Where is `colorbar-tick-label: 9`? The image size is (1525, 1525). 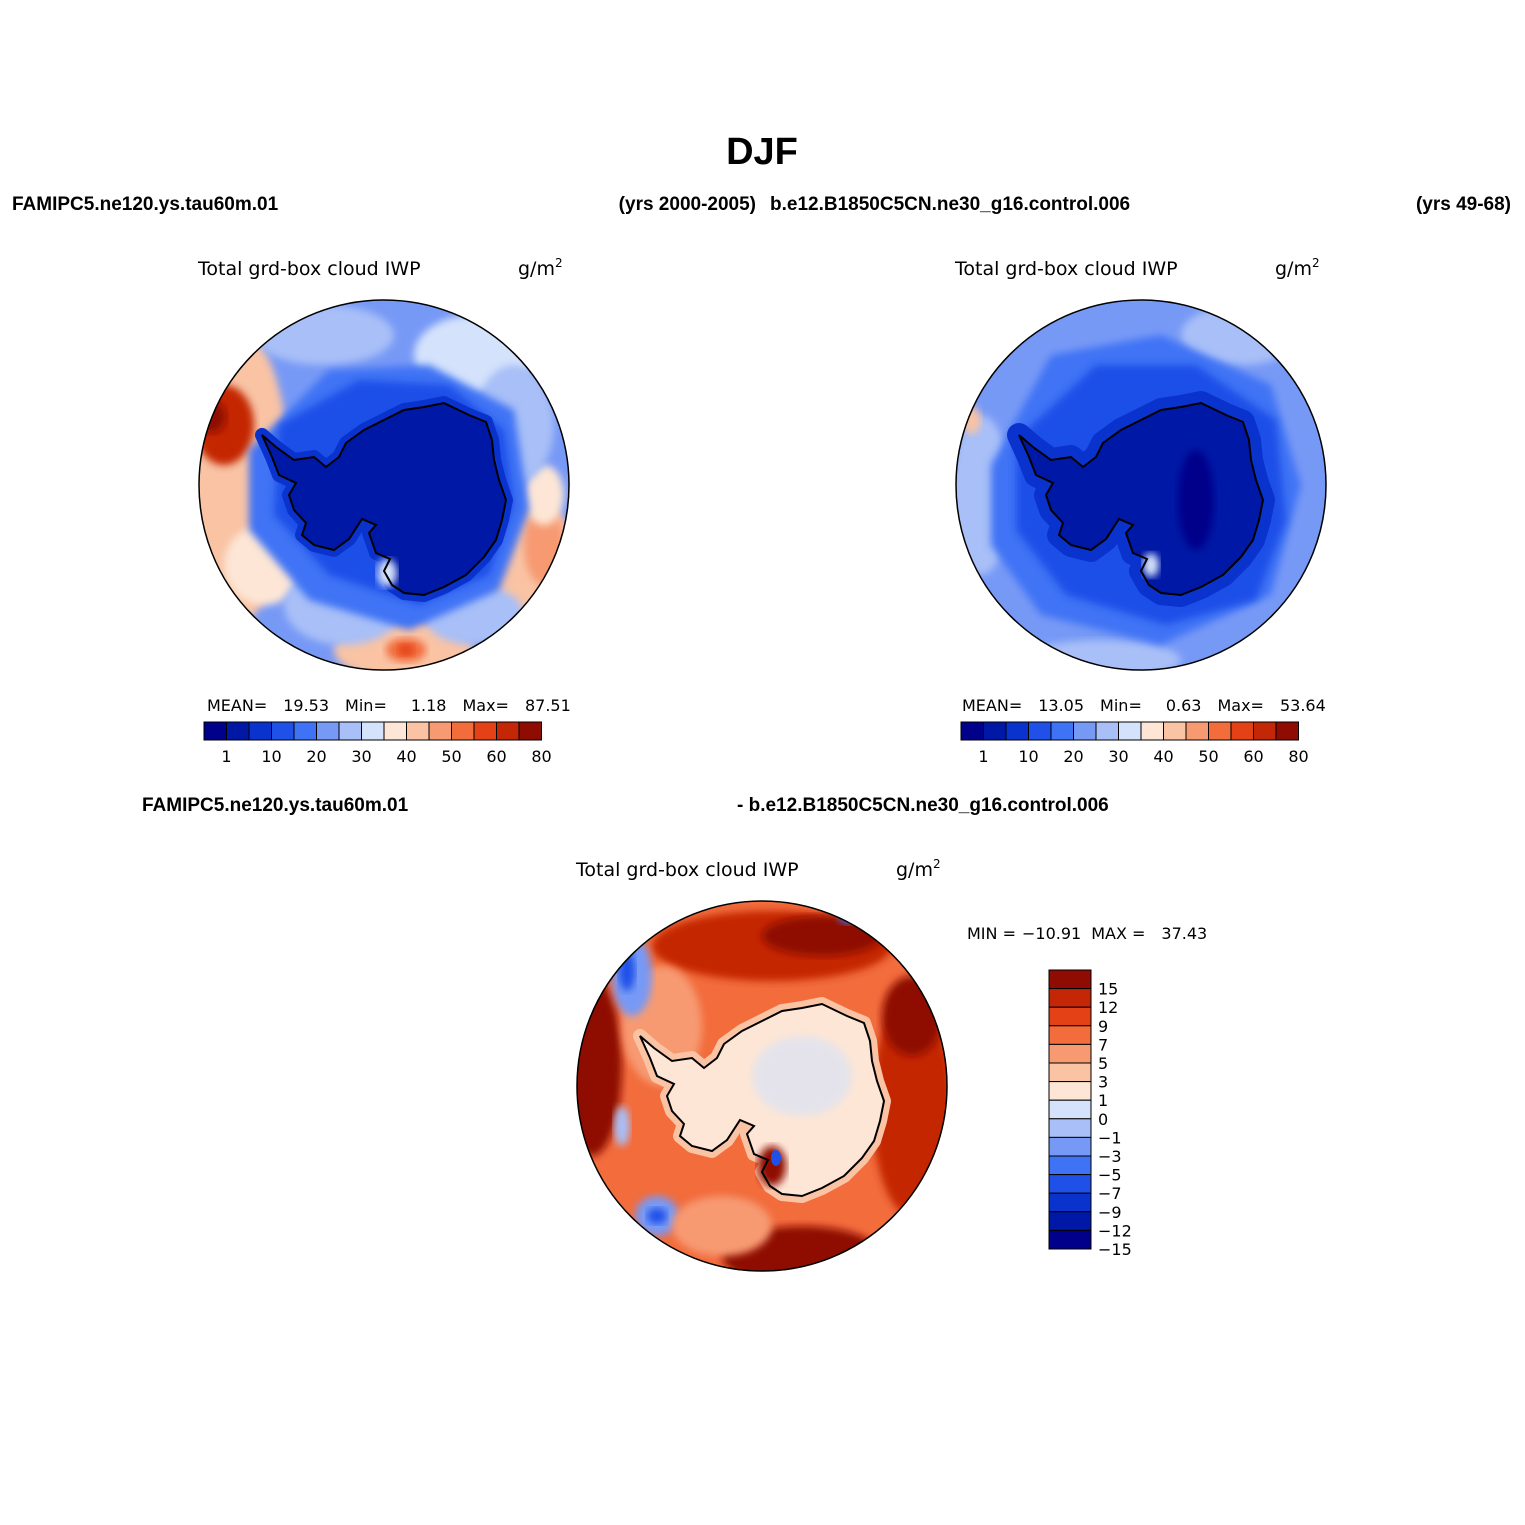
colorbar-tick-label: 9 is located at coordinates (1103, 1026).